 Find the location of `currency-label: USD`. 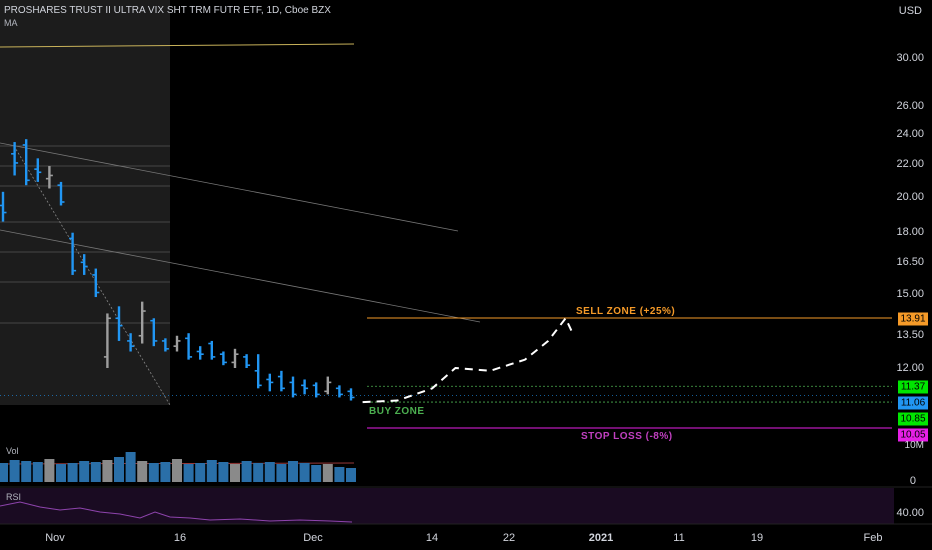

currency-label: USD is located at coordinates (910, 11).